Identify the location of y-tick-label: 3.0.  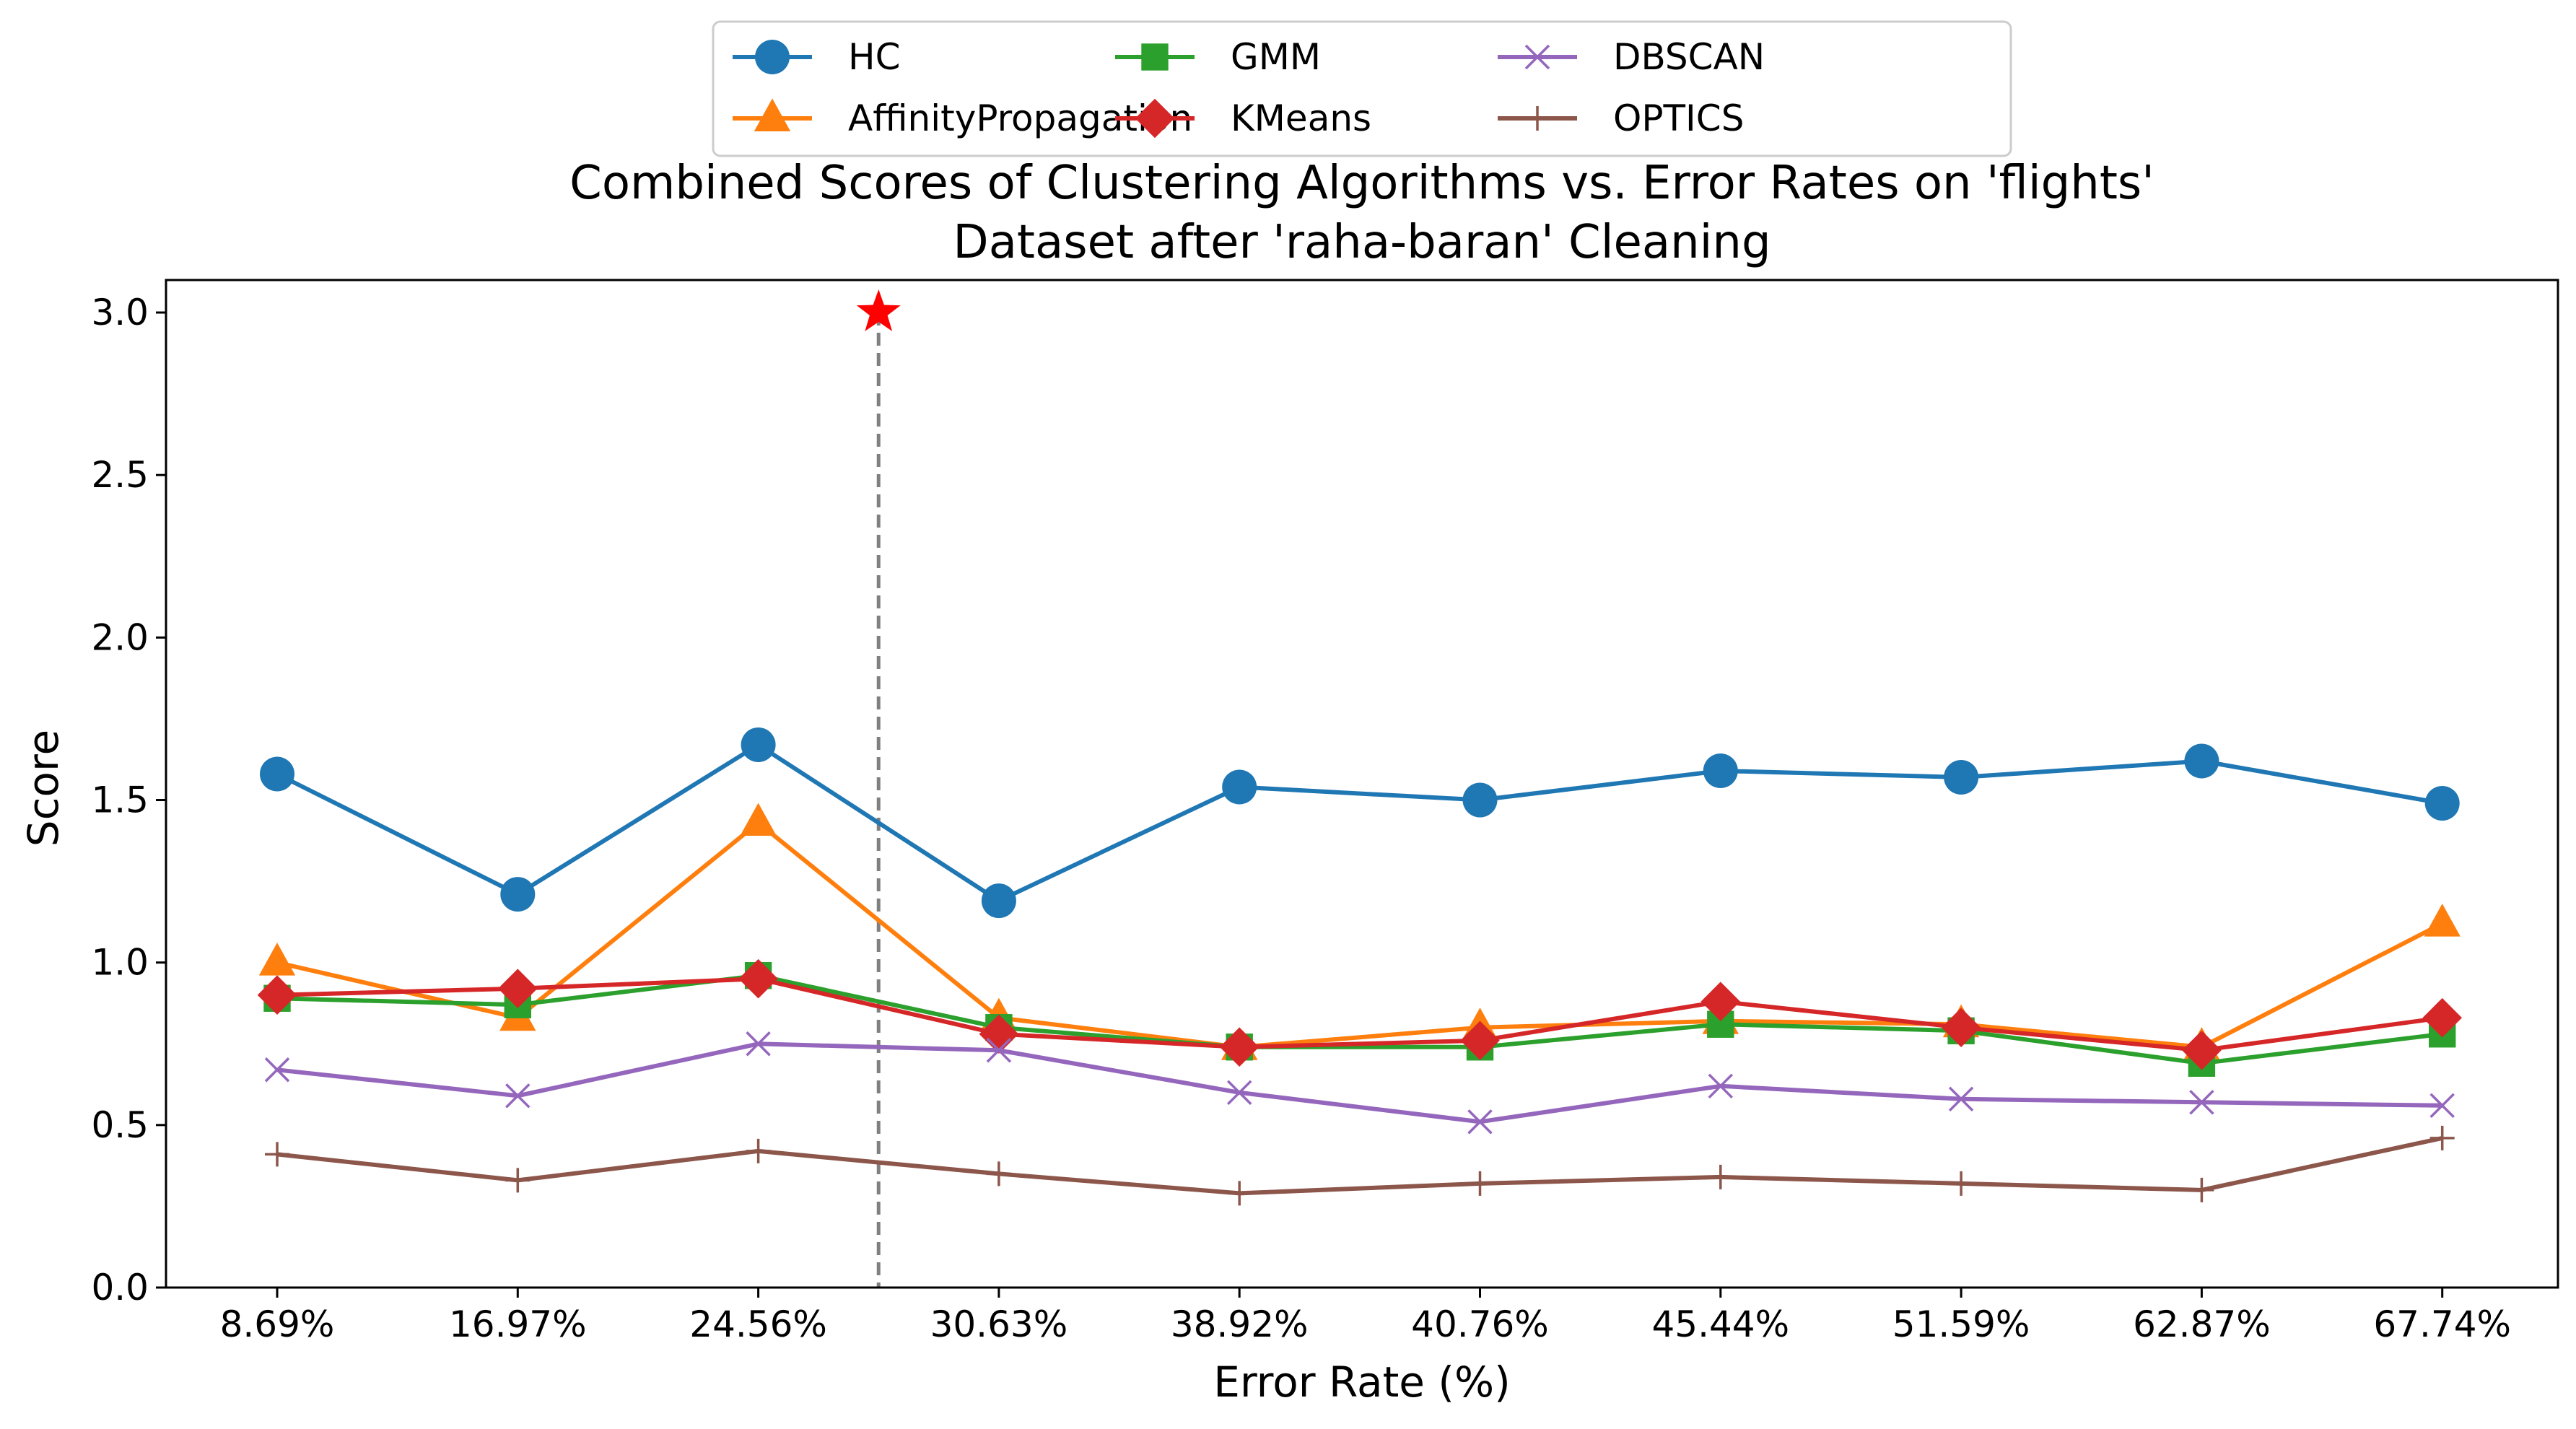
(120, 312).